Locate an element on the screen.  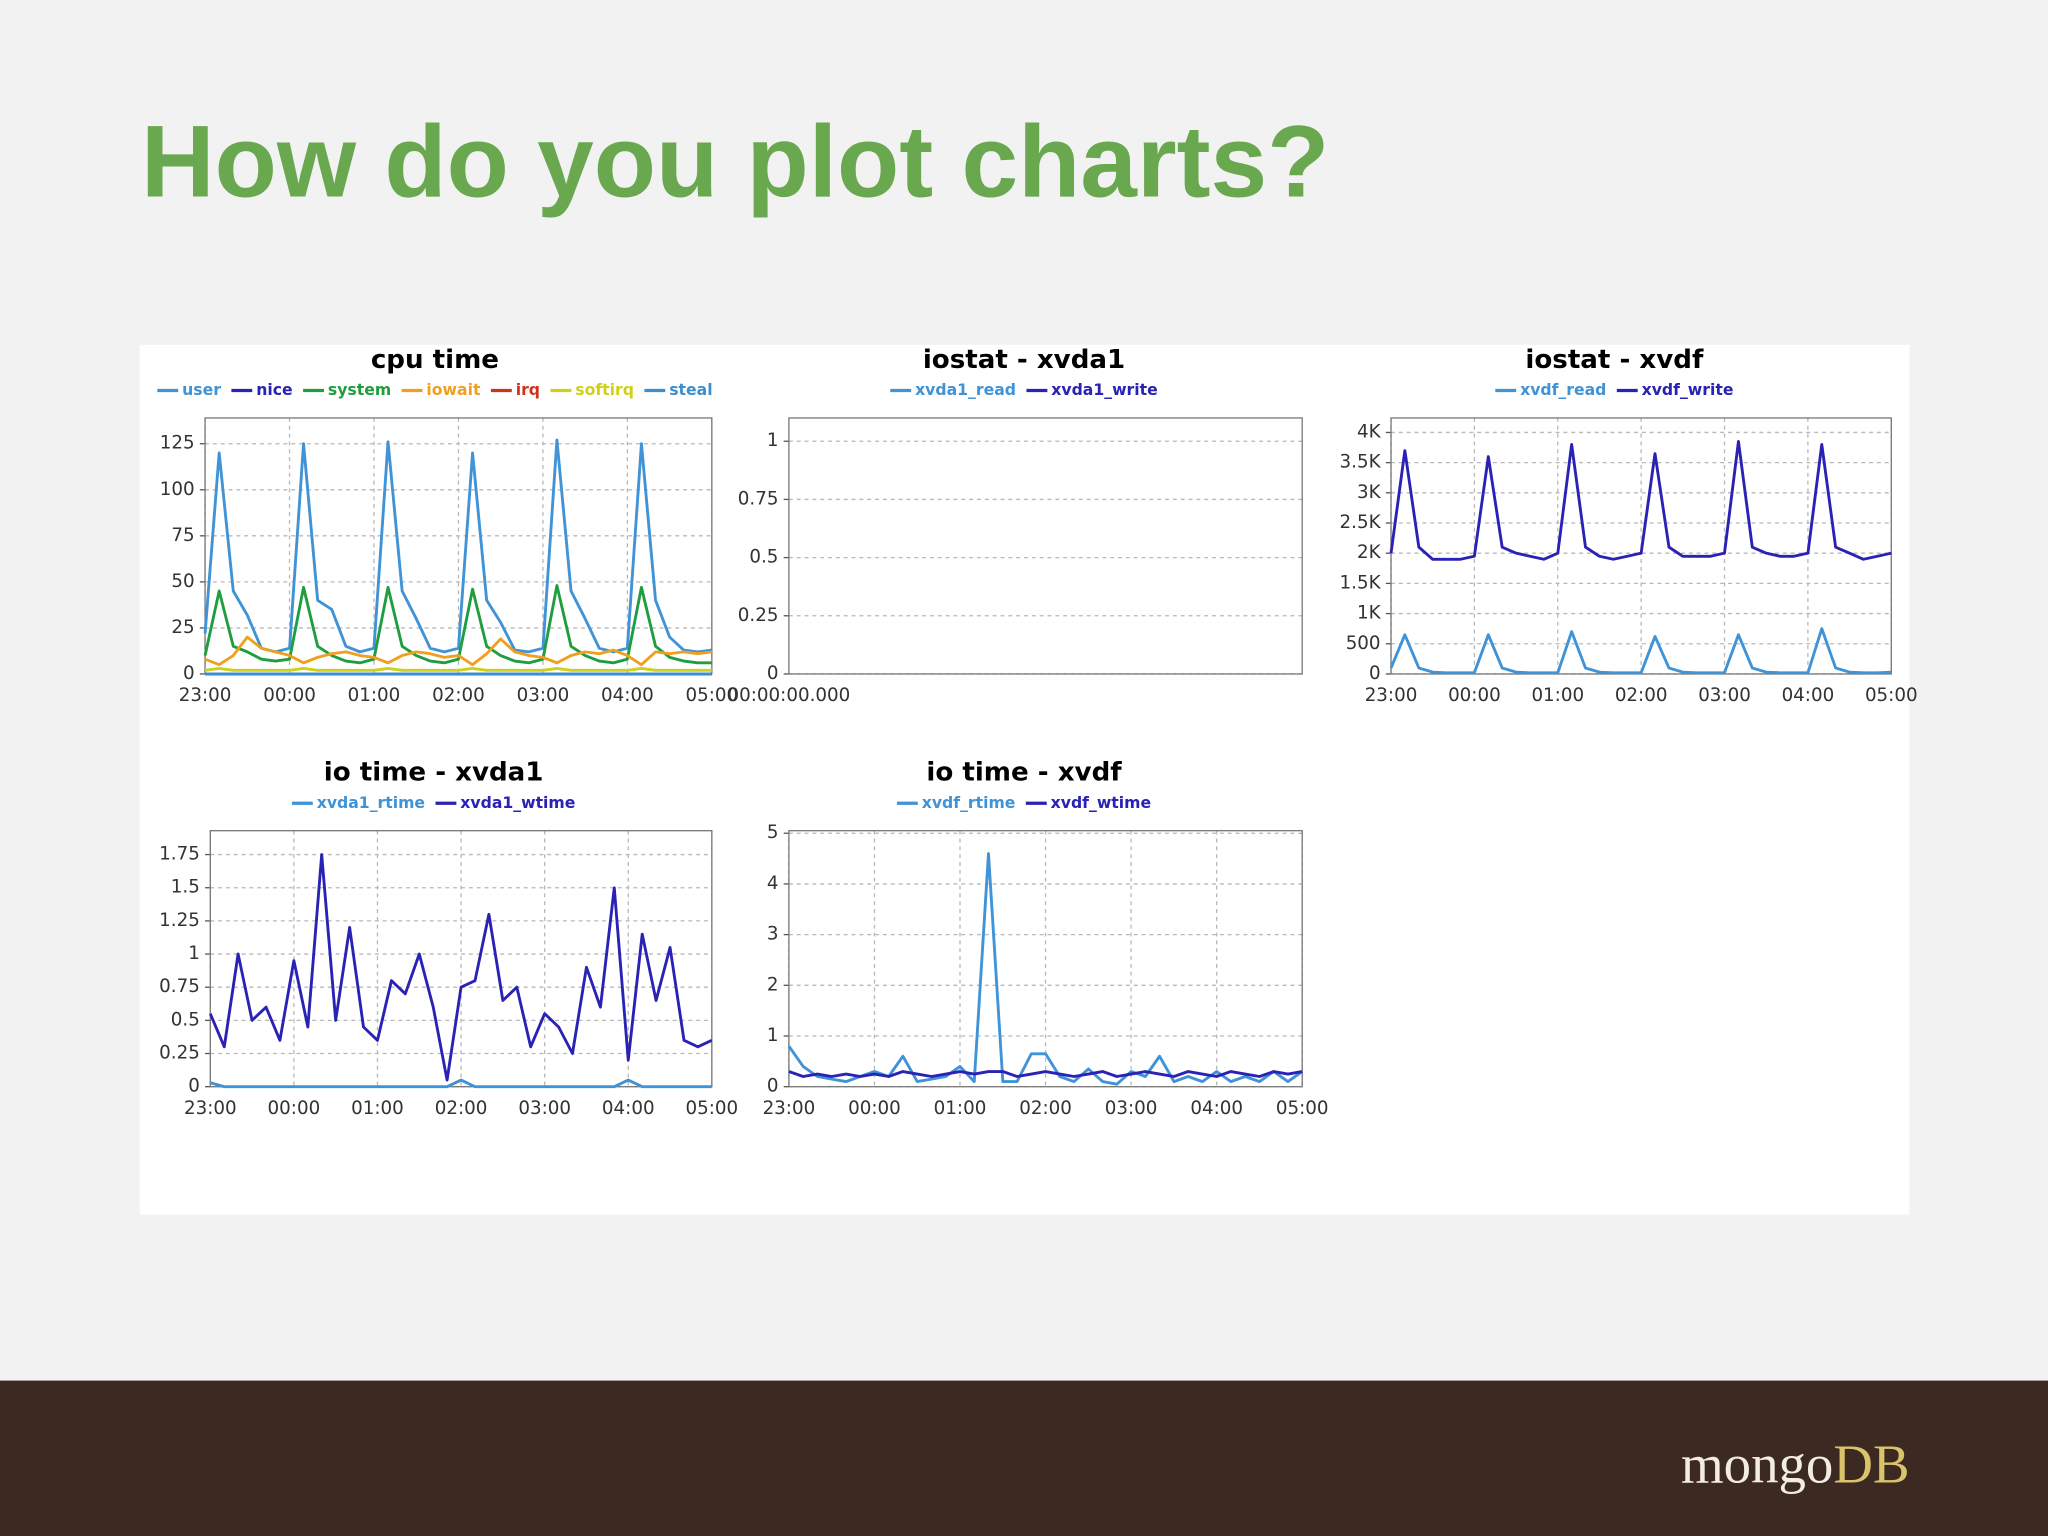
y-tick-label: 4K is located at coordinates (1369, 431).